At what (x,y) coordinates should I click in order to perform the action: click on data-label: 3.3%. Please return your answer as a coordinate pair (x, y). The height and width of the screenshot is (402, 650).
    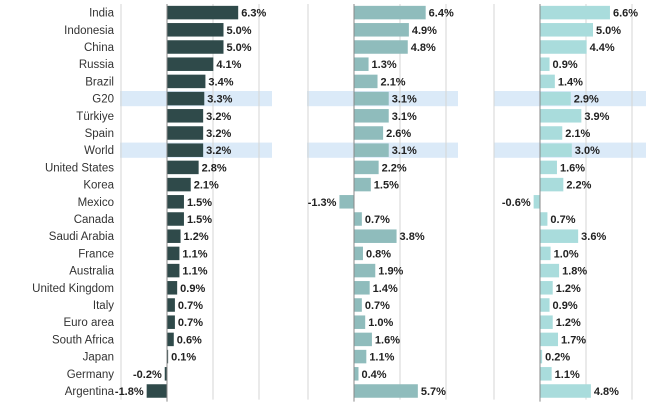
    Looking at the image, I should click on (219, 100).